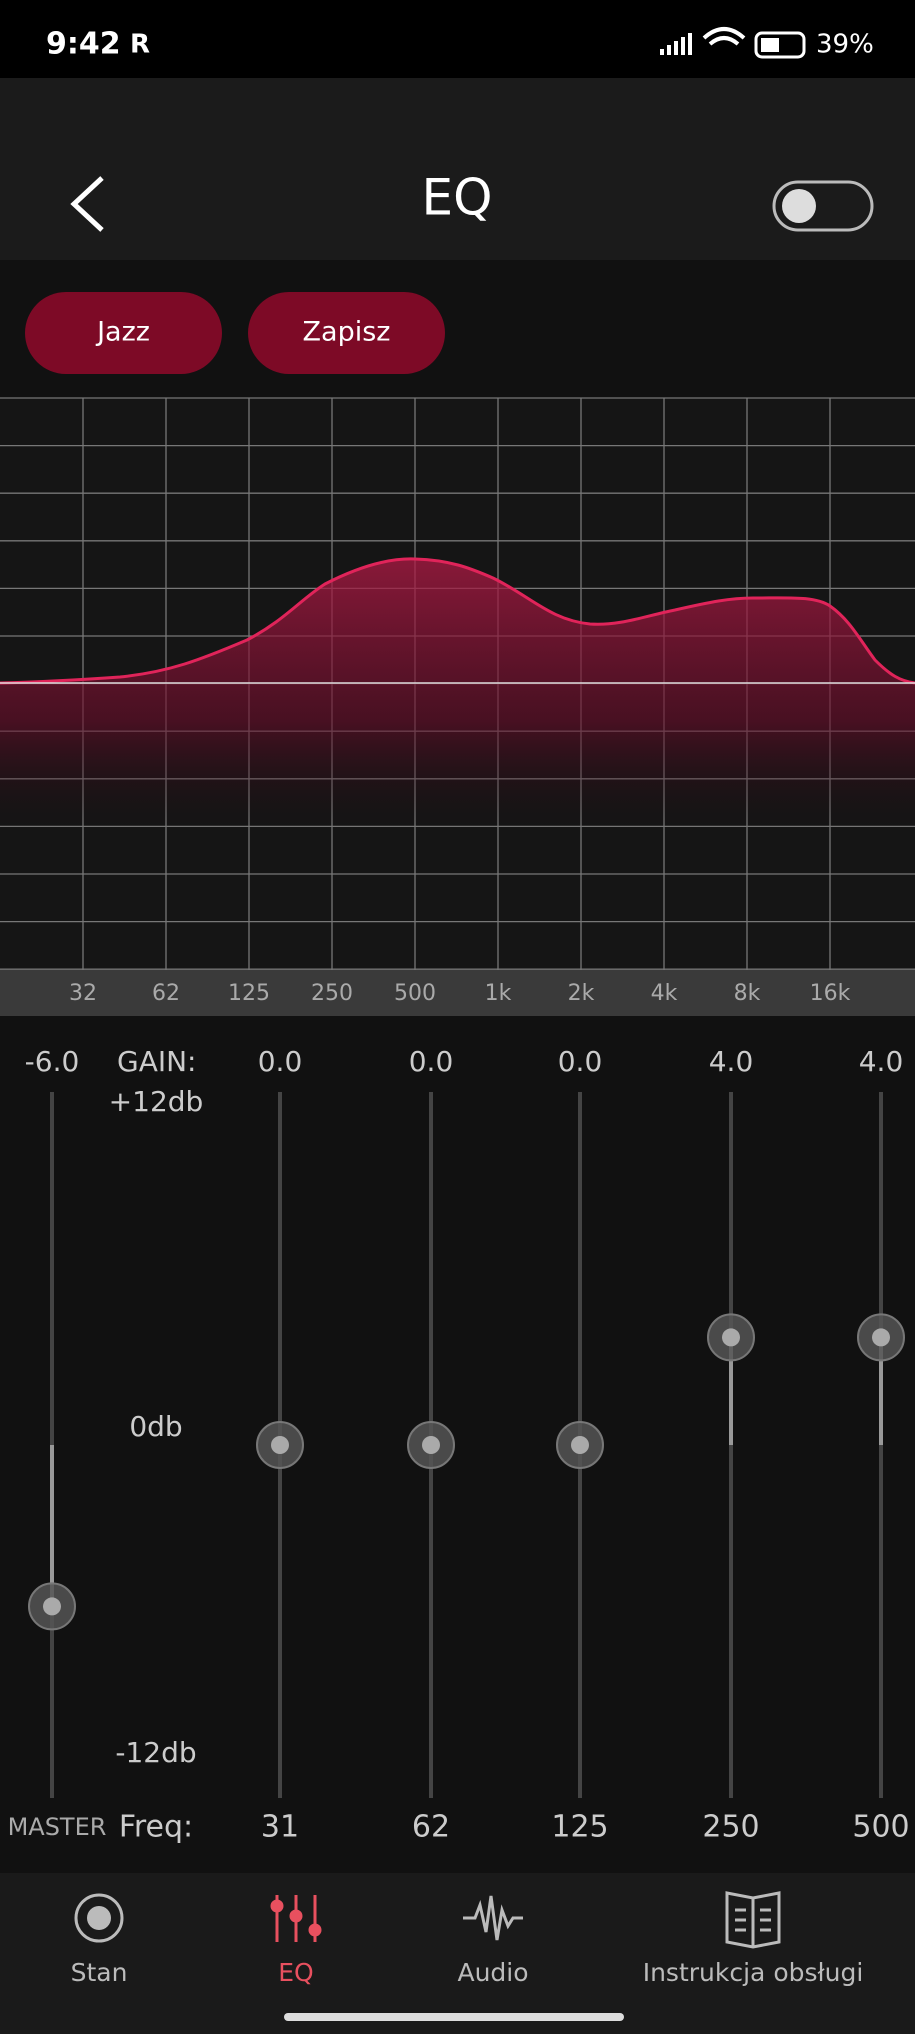 The image size is (915, 2034). Describe the element at coordinates (845, 45) in the screenshot. I see `battery-text: 39%` at that location.